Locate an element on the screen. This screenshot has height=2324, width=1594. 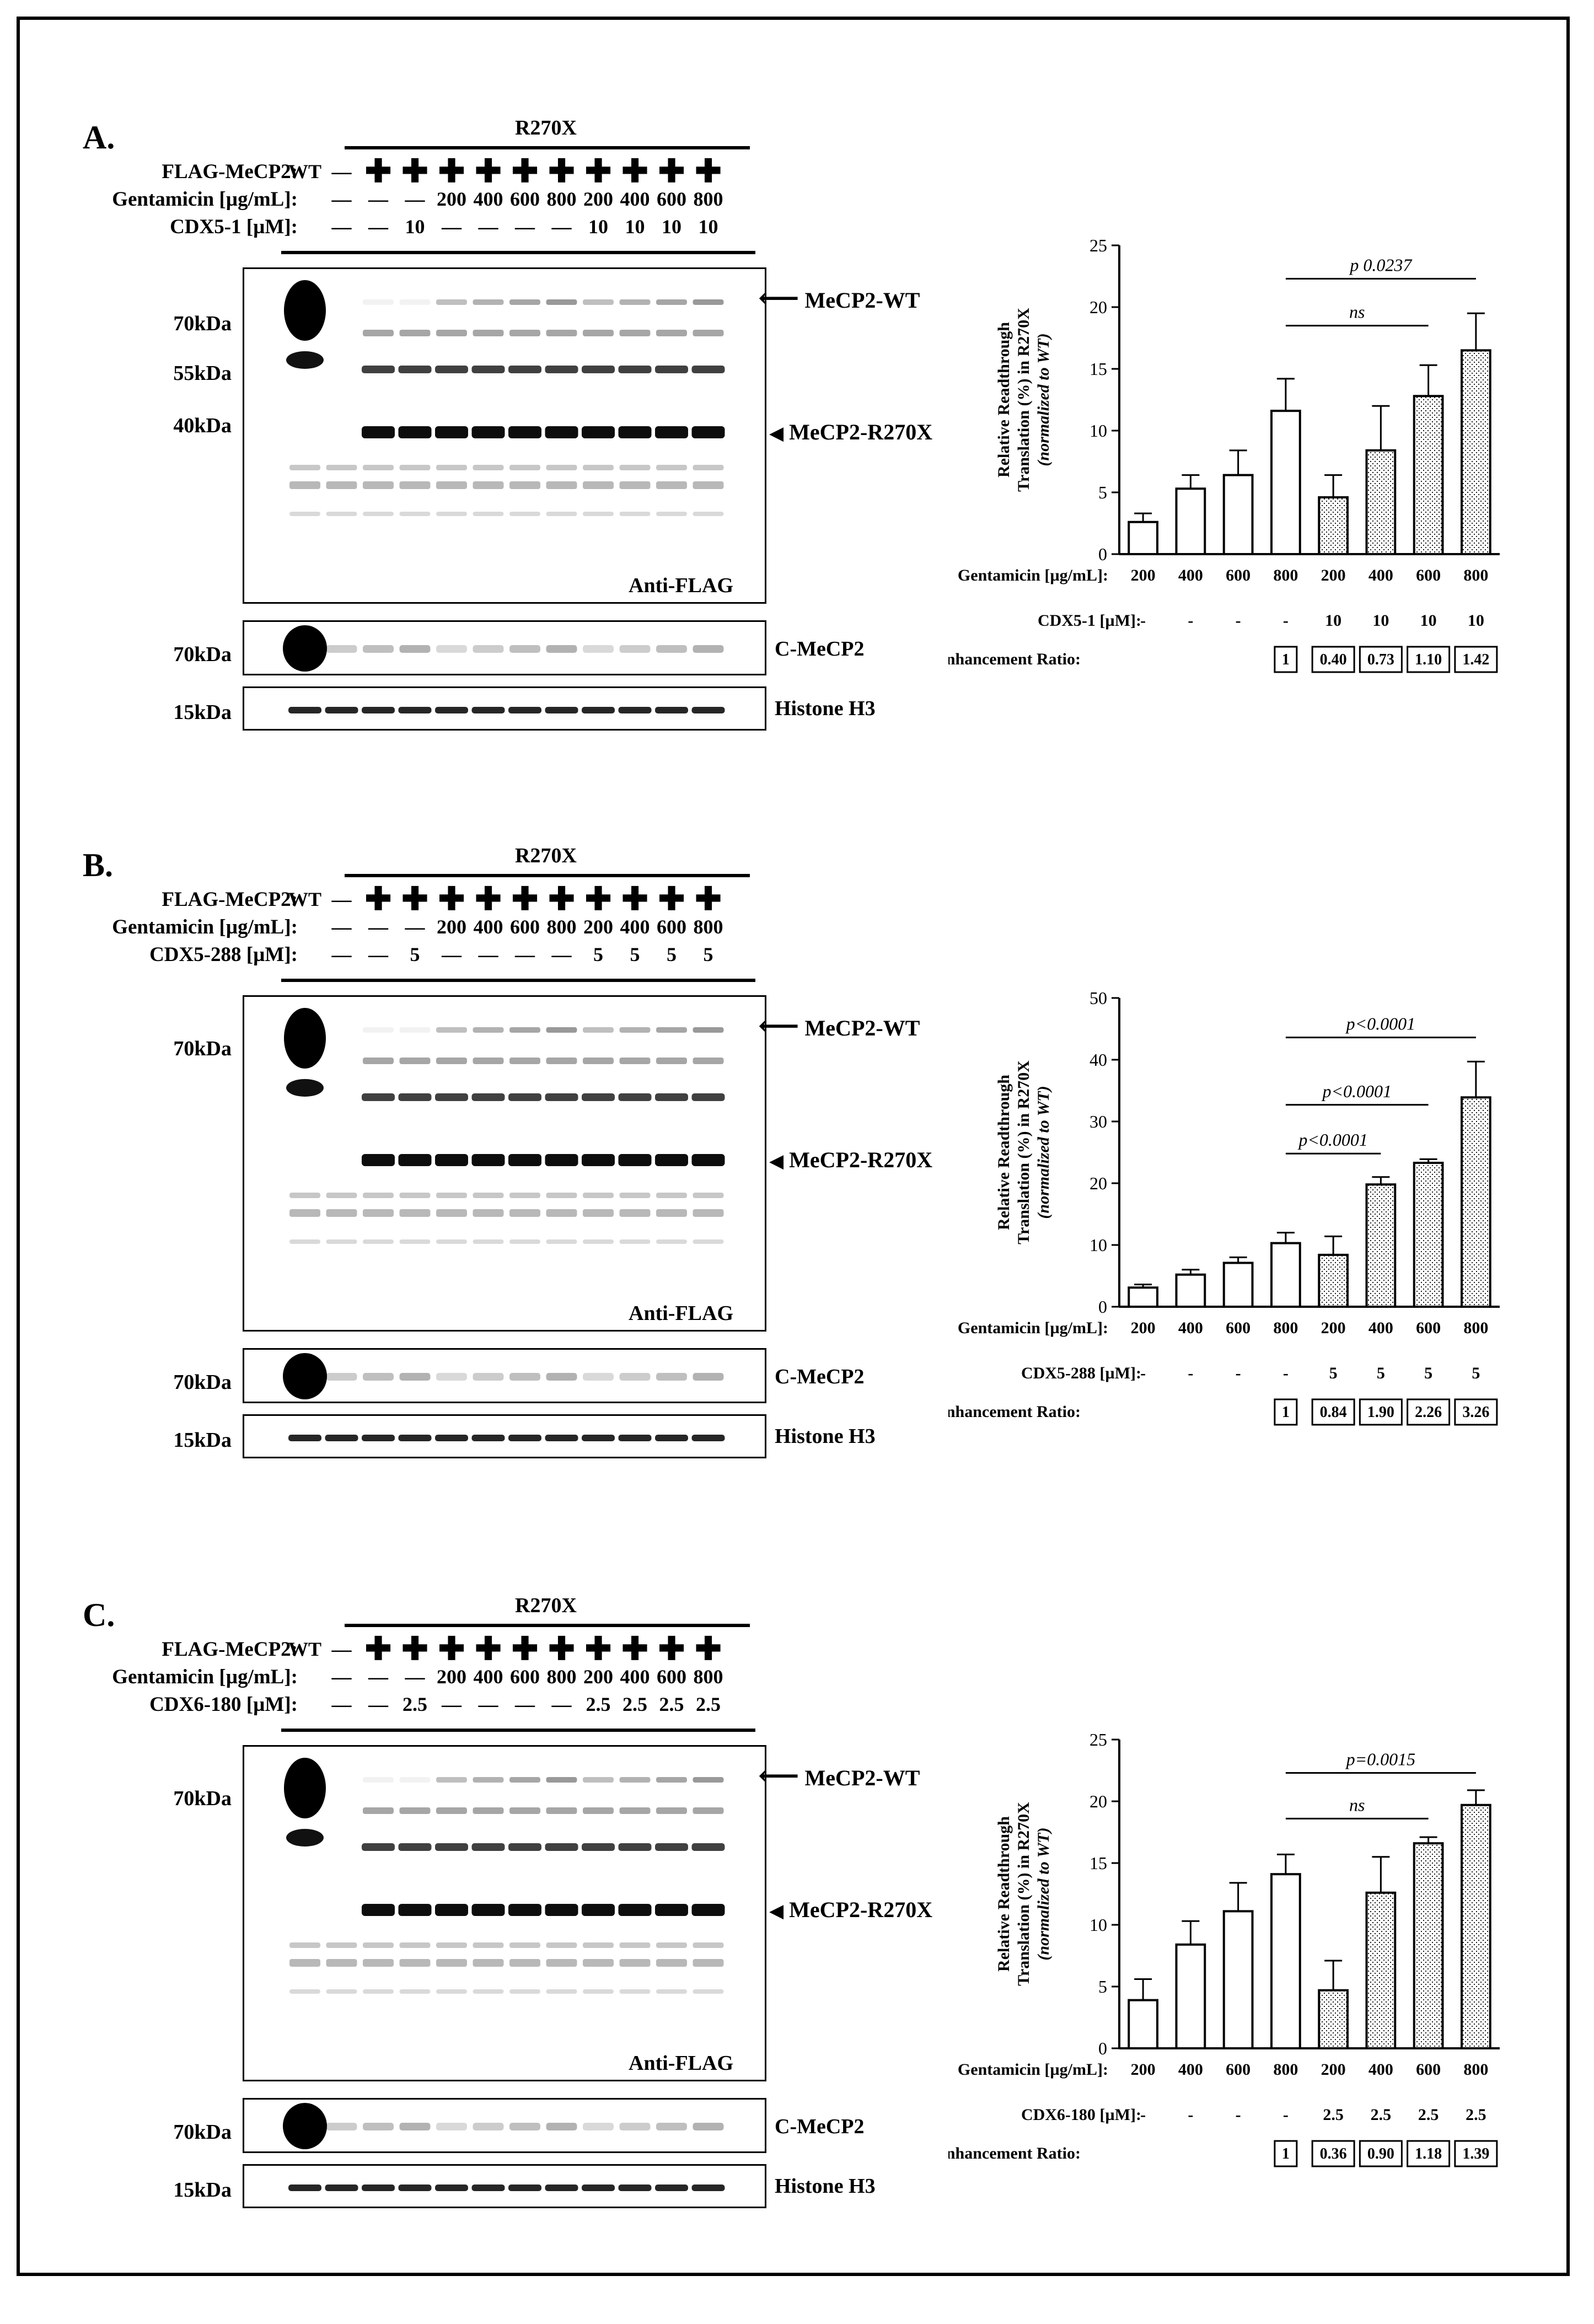
band-wt-lower is located at coordinates (305, 1088).